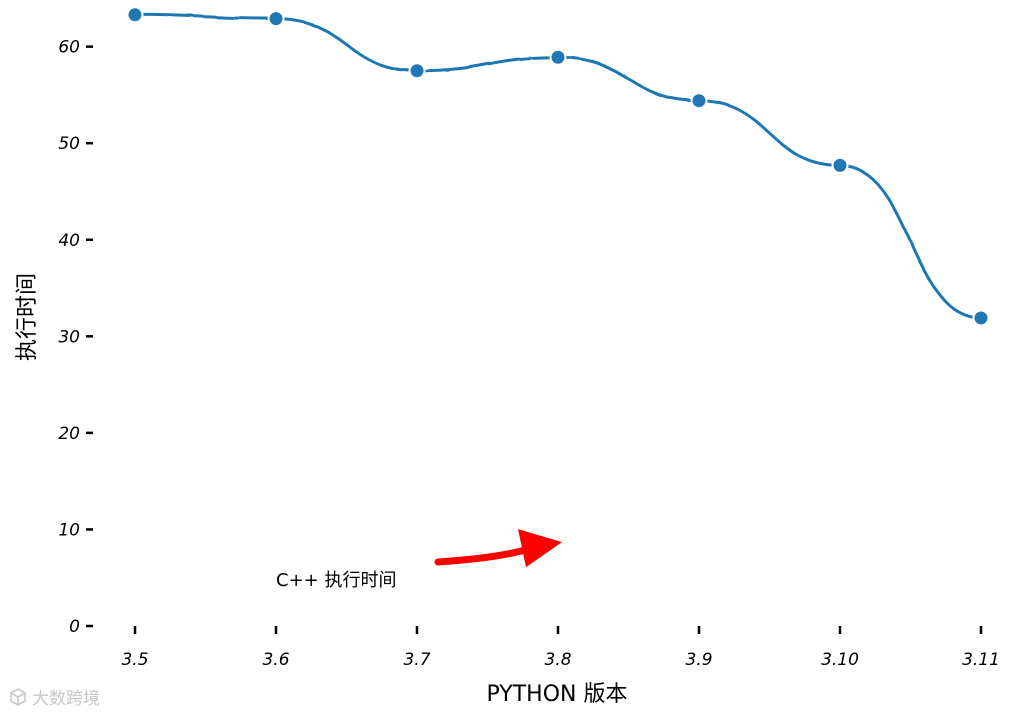  I want to click on y-axis: 0 10 20 30 40 50 60, so click(76, 322).